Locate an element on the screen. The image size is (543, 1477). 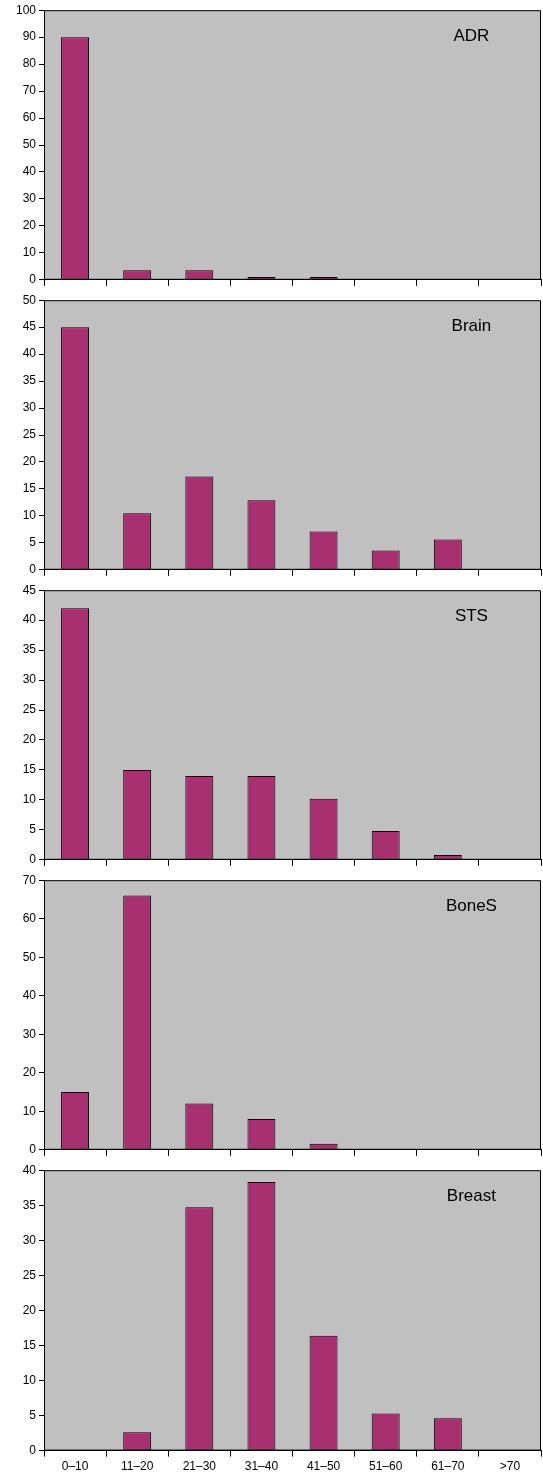
y-tick-label: 100 is located at coordinates (26, 9).